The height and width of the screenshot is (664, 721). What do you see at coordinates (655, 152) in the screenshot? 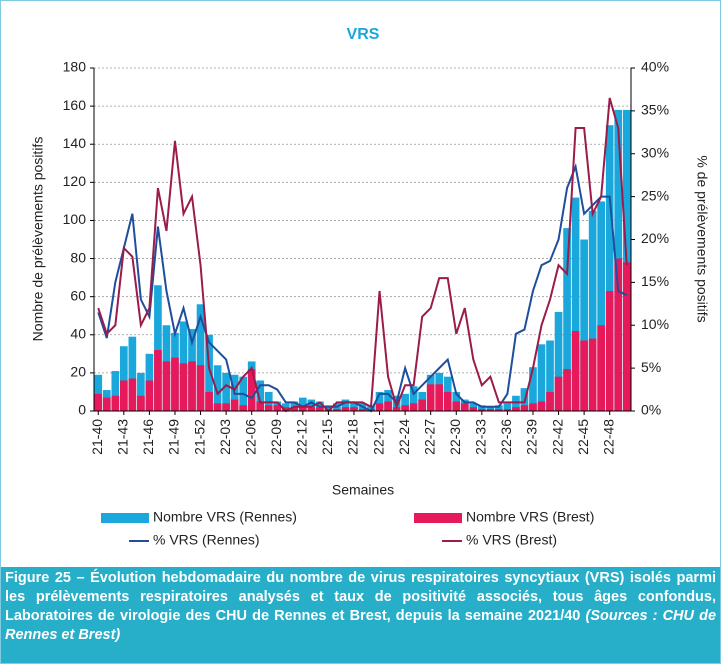
I see `y2-tick-label: 30%` at bounding box center [655, 152].